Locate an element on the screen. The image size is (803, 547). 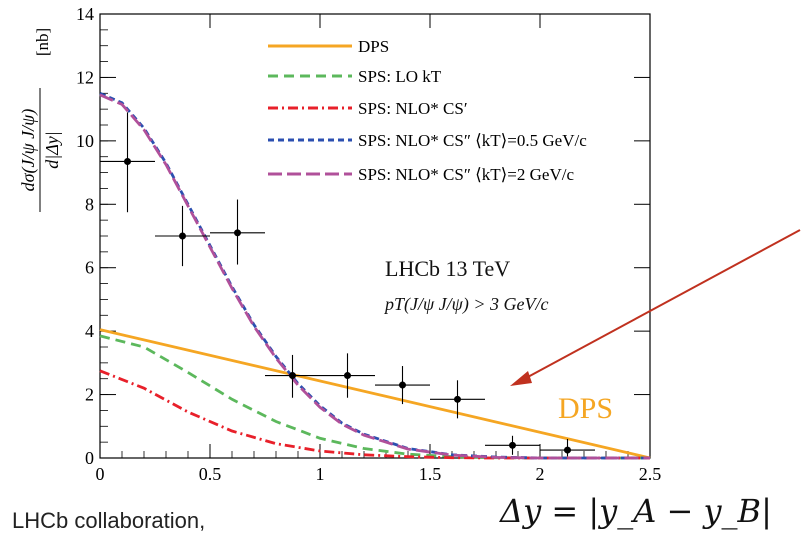
annotation-title: LHCb 13 TeV is located at coordinates (447, 268).